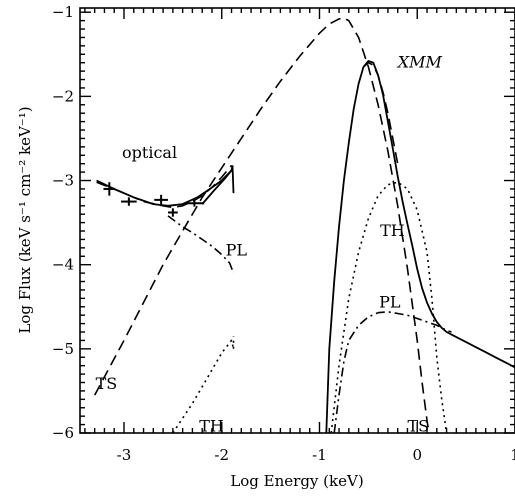  I want to click on error-bars, so click(154, 199).